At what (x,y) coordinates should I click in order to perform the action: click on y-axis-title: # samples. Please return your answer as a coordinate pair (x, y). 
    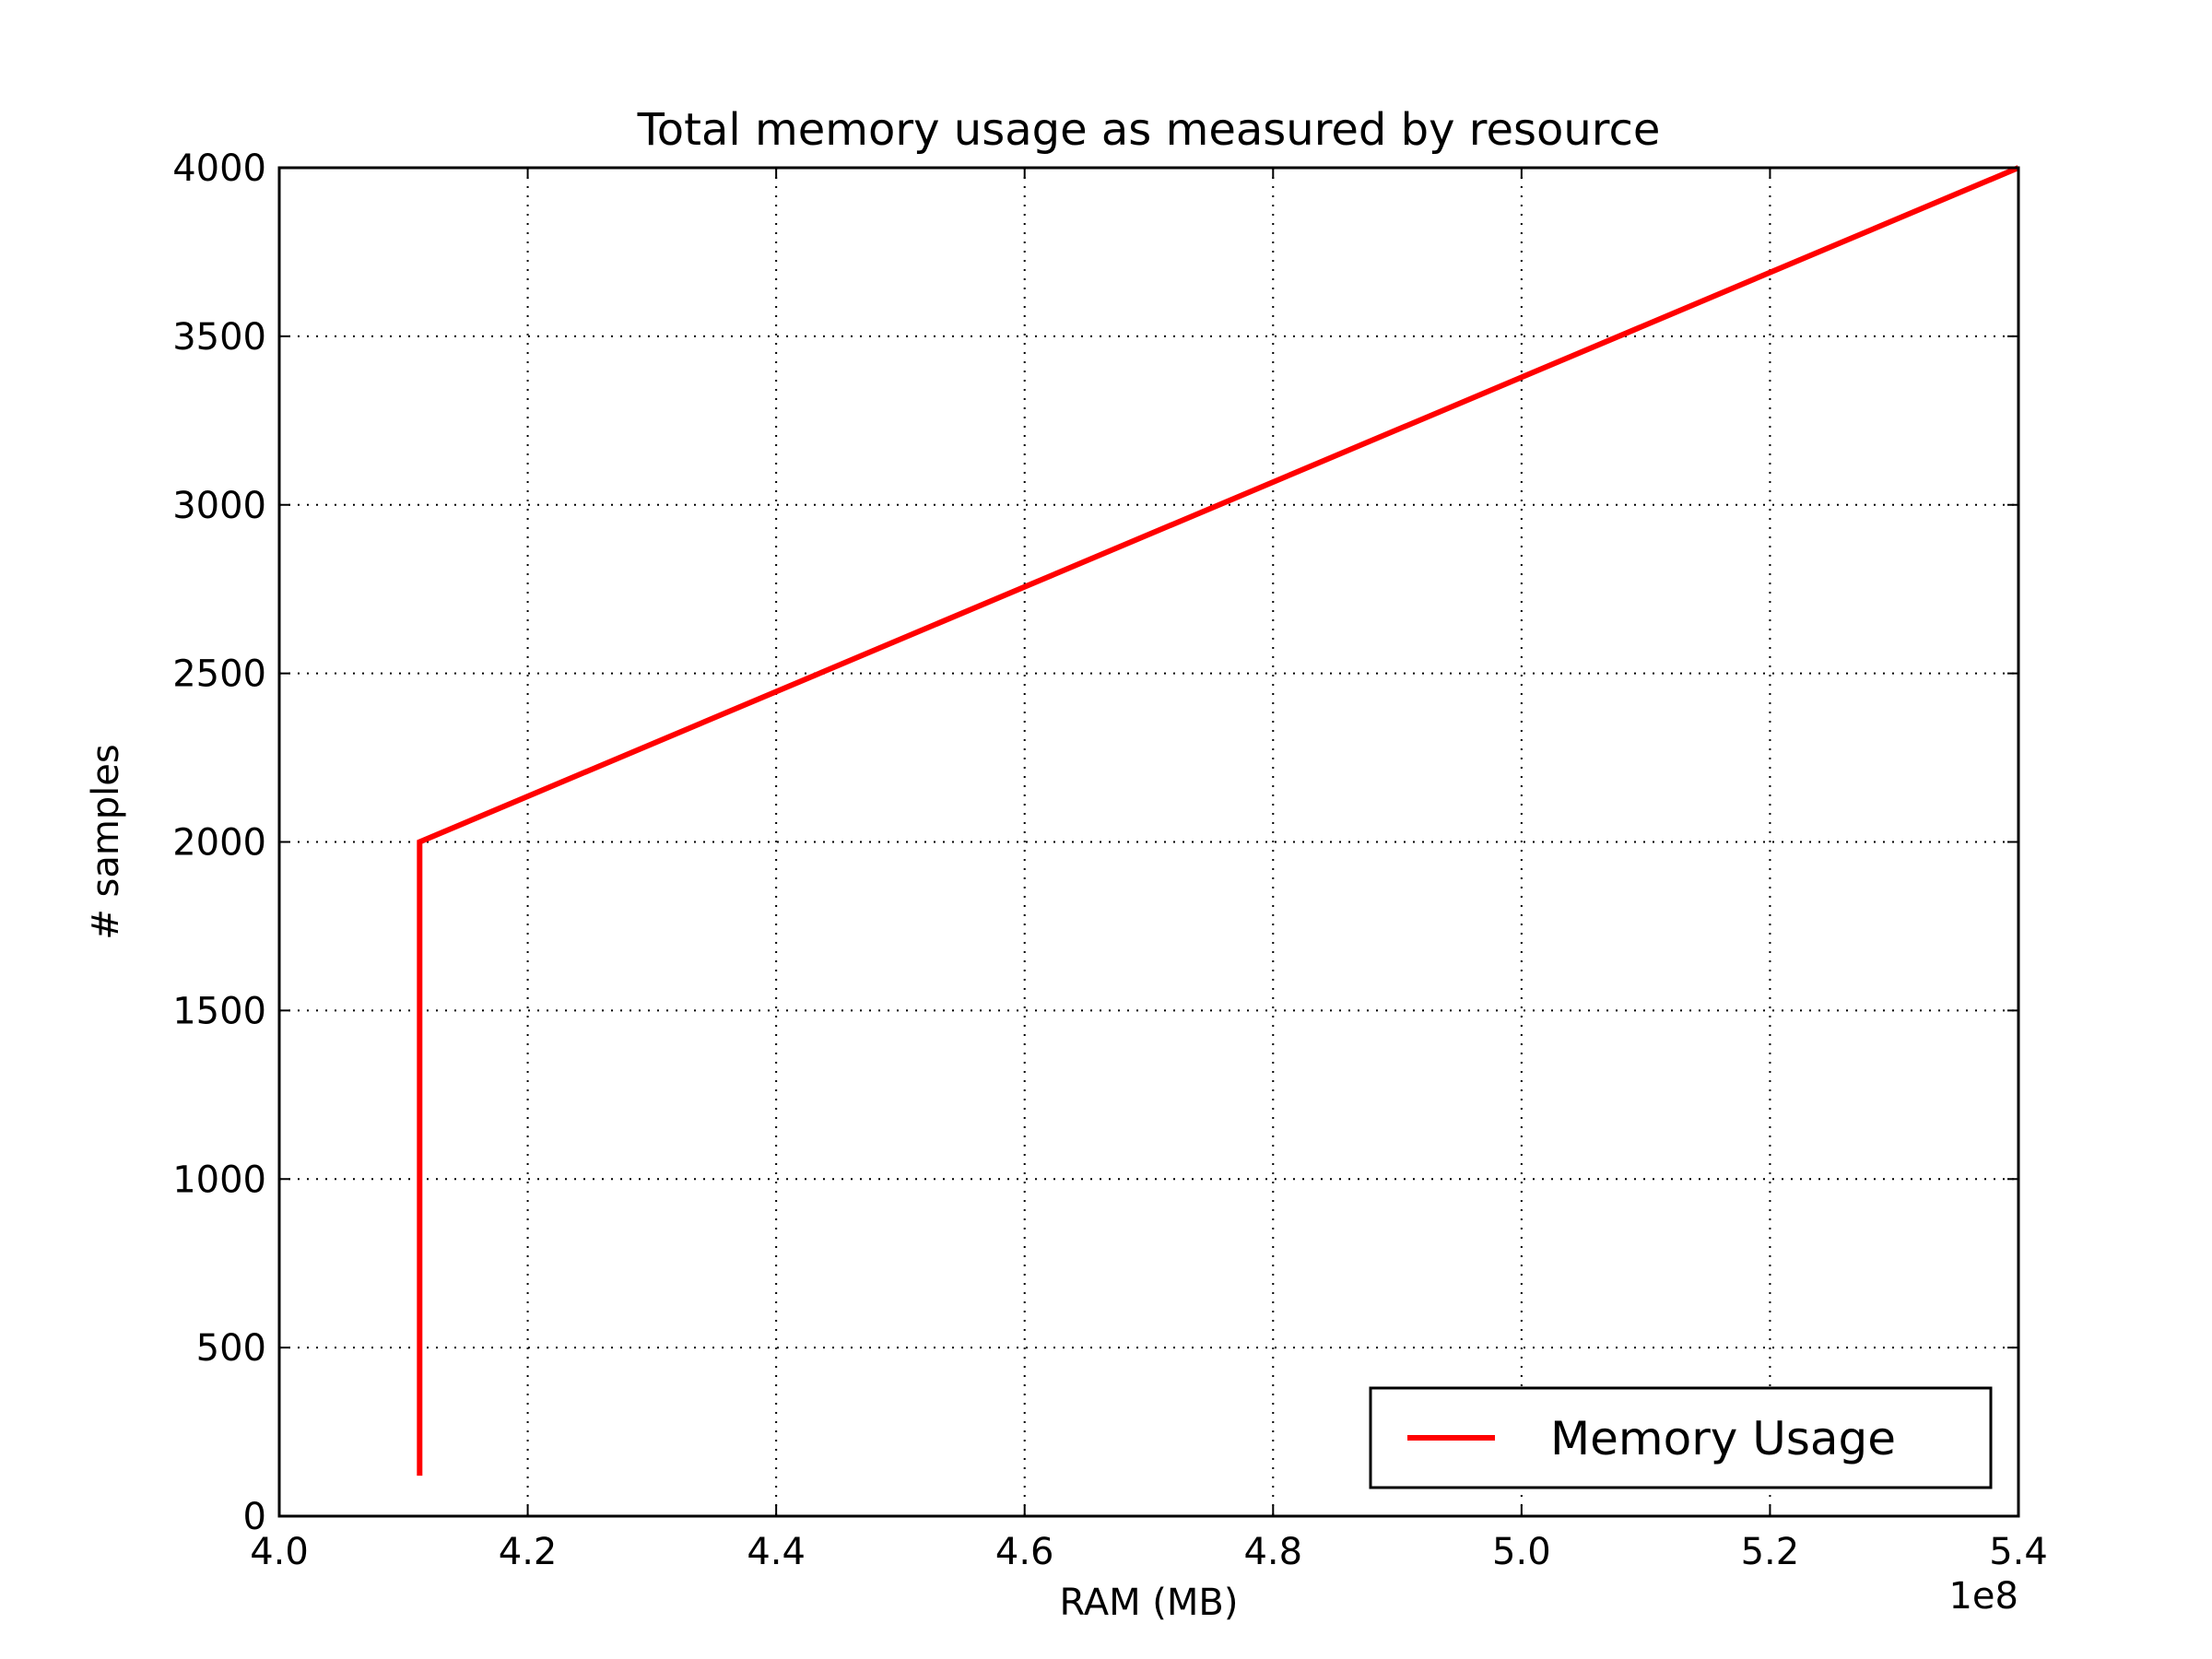
    Looking at the image, I should click on (106, 842).